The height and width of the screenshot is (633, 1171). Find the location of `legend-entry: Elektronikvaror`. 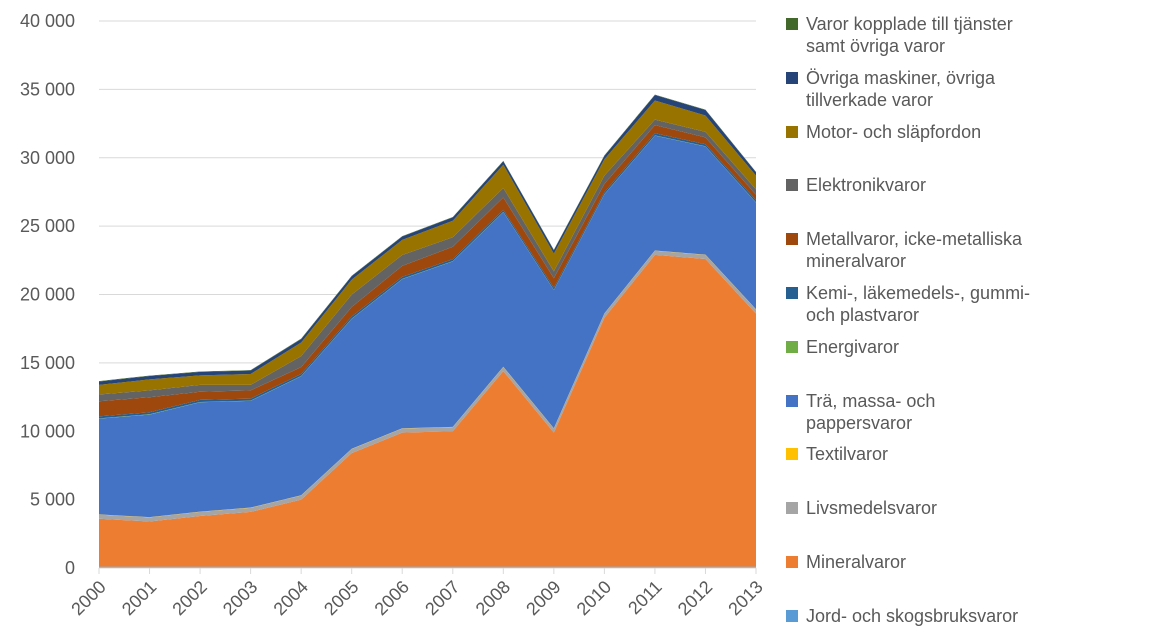

legend-entry: Elektronikvaror is located at coordinates (908, 185).